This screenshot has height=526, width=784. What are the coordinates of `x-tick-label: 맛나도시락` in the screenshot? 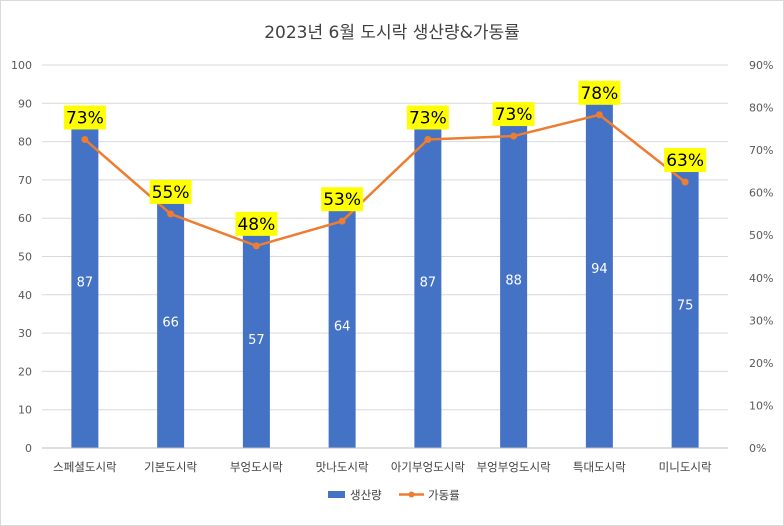 It's located at (342, 467).